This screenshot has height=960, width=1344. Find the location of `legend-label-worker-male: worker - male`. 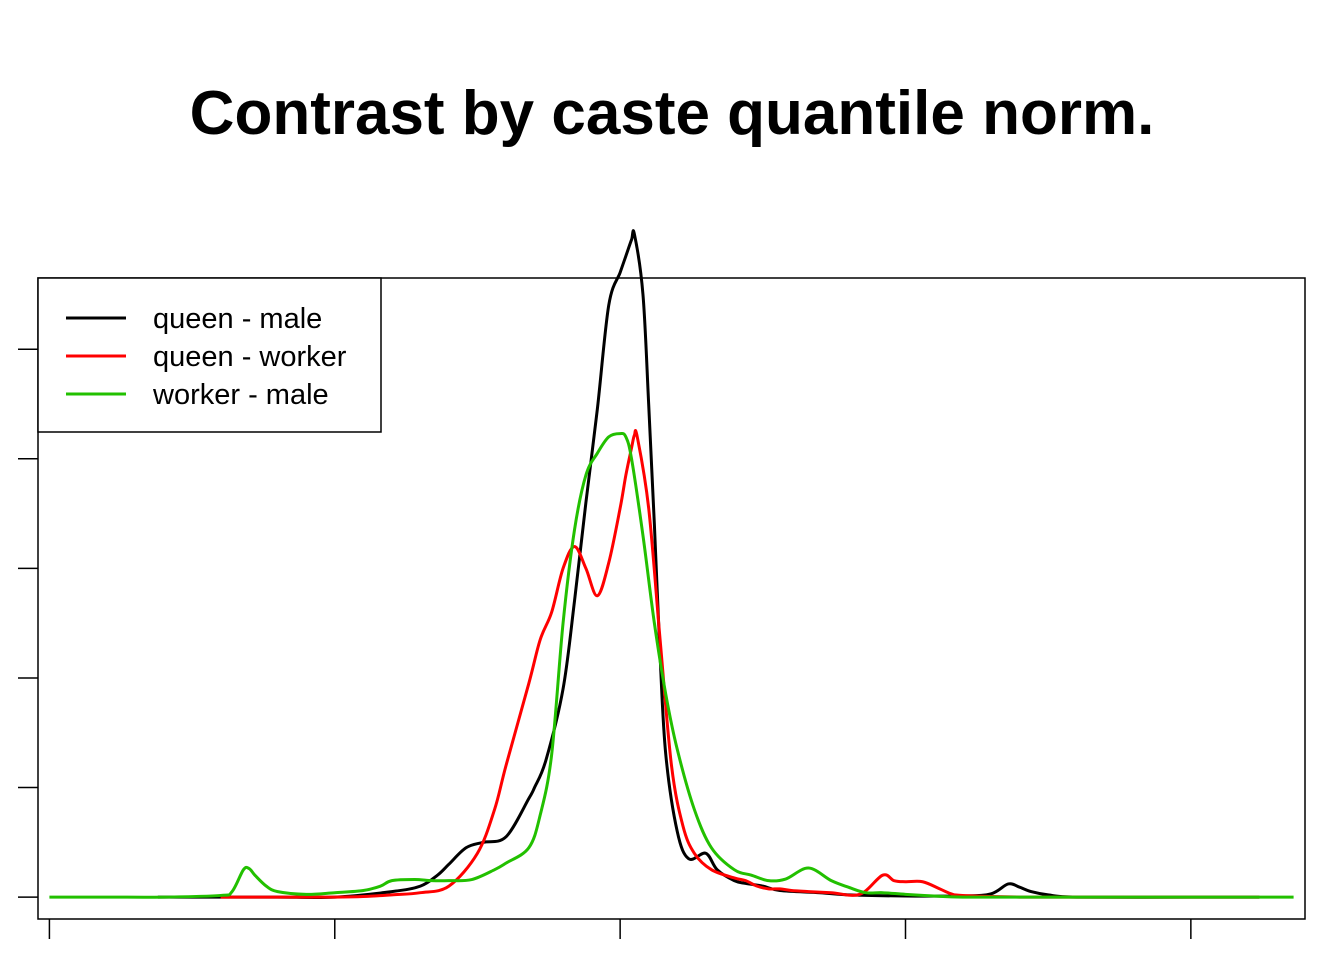

legend-label-worker-male: worker - male is located at coordinates (240, 395).